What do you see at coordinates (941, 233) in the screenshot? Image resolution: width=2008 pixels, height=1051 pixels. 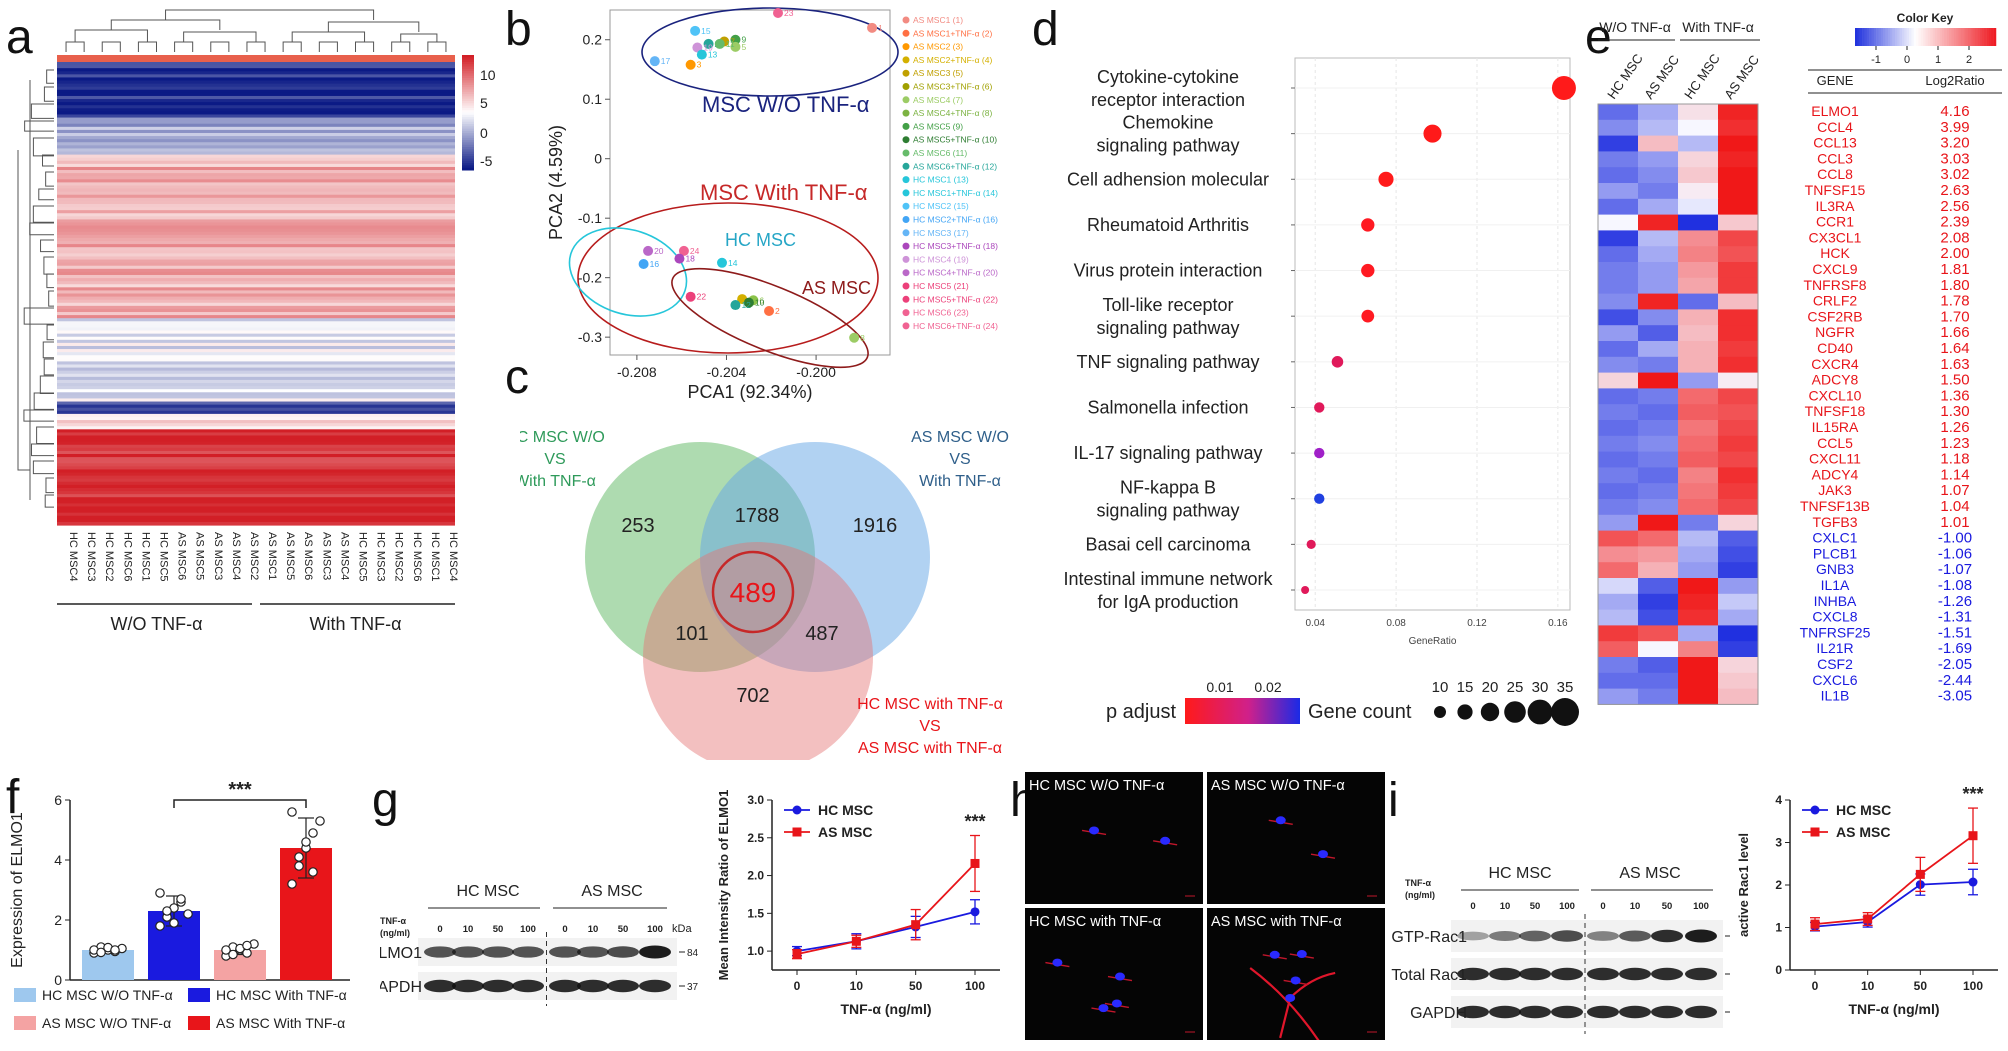 I see `legend-label: HC MSC3 (17)` at bounding box center [941, 233].